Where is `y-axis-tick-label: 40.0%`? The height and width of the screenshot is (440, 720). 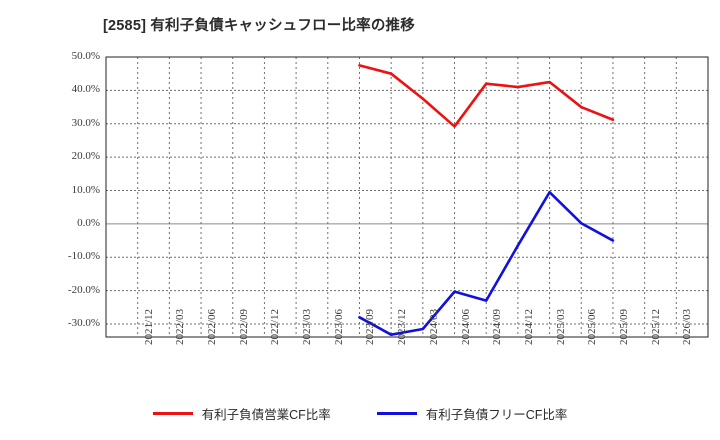
y-axis-tick-label: 40.0% is located at coordinates (85, 89).